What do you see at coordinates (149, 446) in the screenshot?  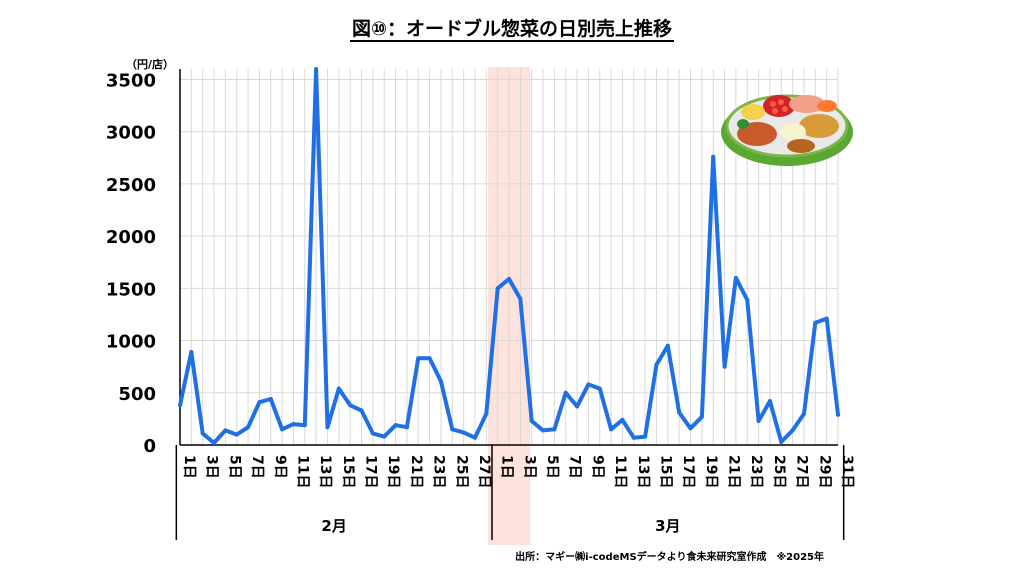 I see `y-tick-label: 0` at bounding box center [149, 446].